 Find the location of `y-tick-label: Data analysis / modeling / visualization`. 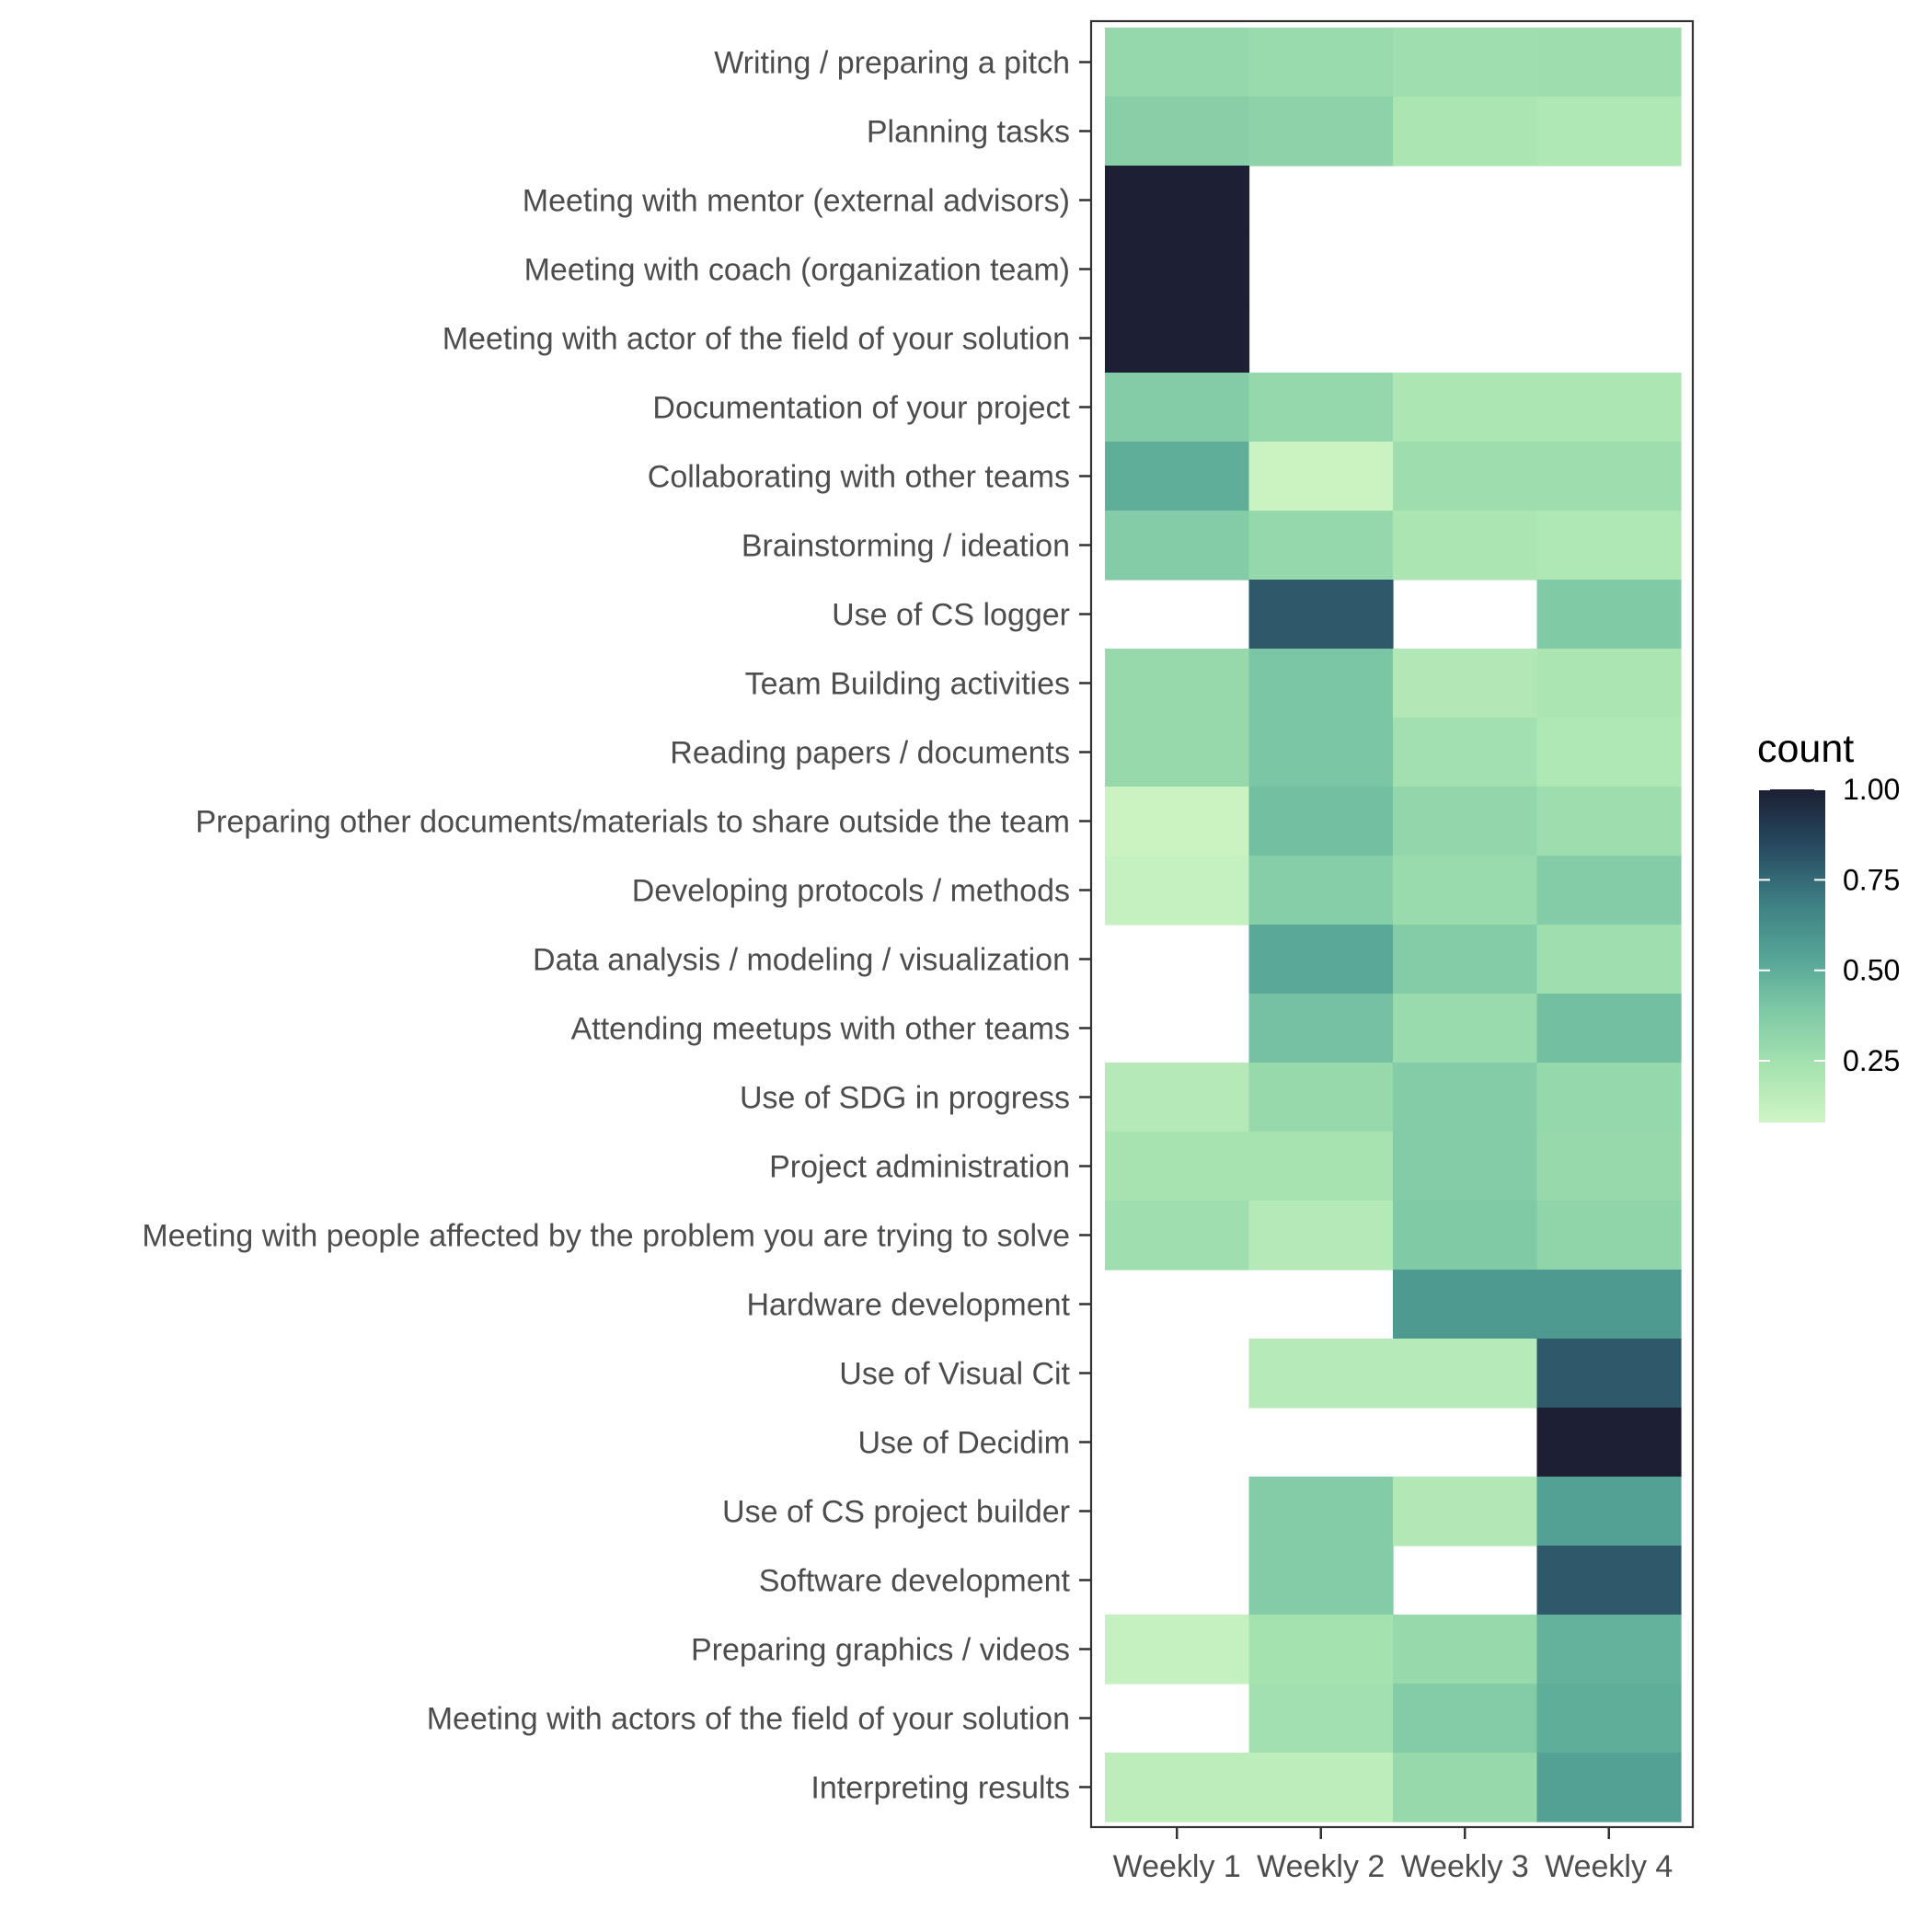

y-tick-label: Data analysis / modeling / visualization is located at coordinates (801, 960).